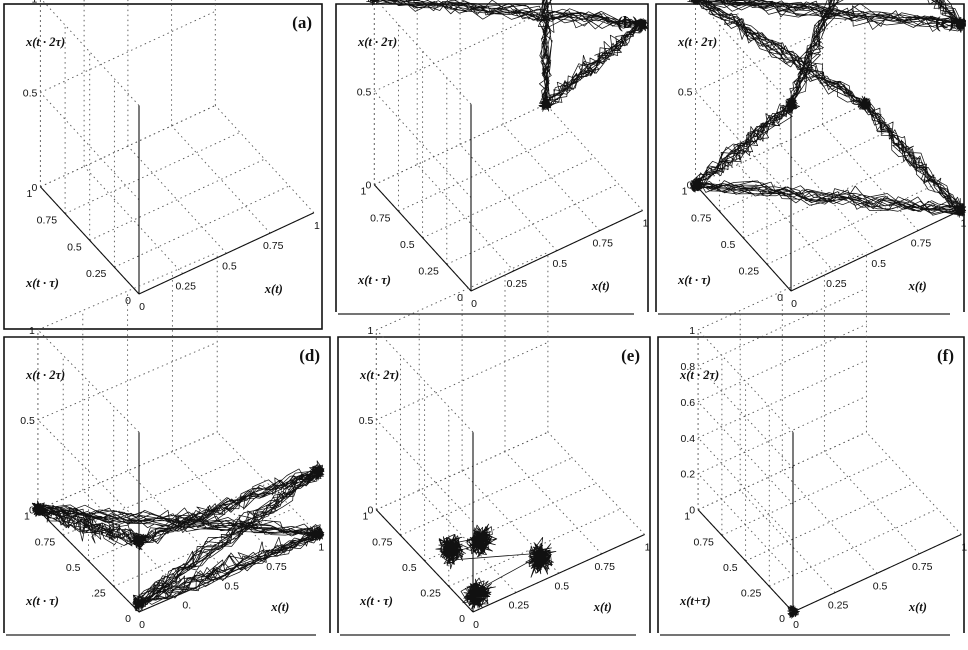 The image size is (968, 650). What do you see at coordinates (687, 403) in the screenshot?
I see `z-tick-label: 0.6` at bounding box center [687, 403].